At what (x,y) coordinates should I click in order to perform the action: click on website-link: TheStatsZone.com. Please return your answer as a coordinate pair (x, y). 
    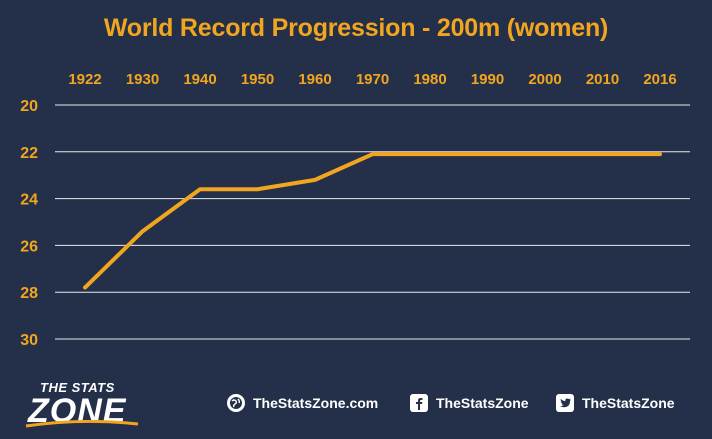
    Looking at the image, I should click on (302, 403).